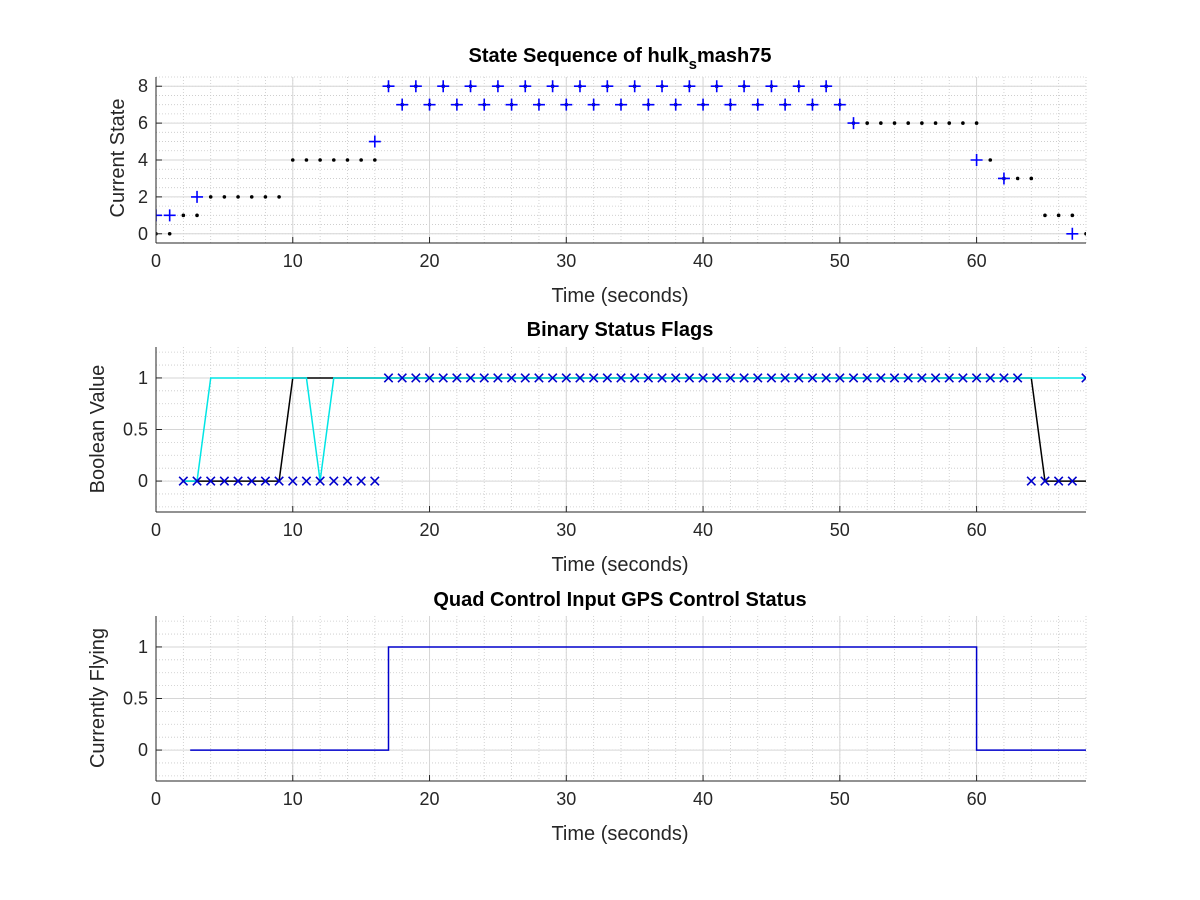  What do you see at coordinates (619, 600) in the screenshot?
I see `plot-title: Quad Control Input GPS Control Status` at bounding box center [619, 600].